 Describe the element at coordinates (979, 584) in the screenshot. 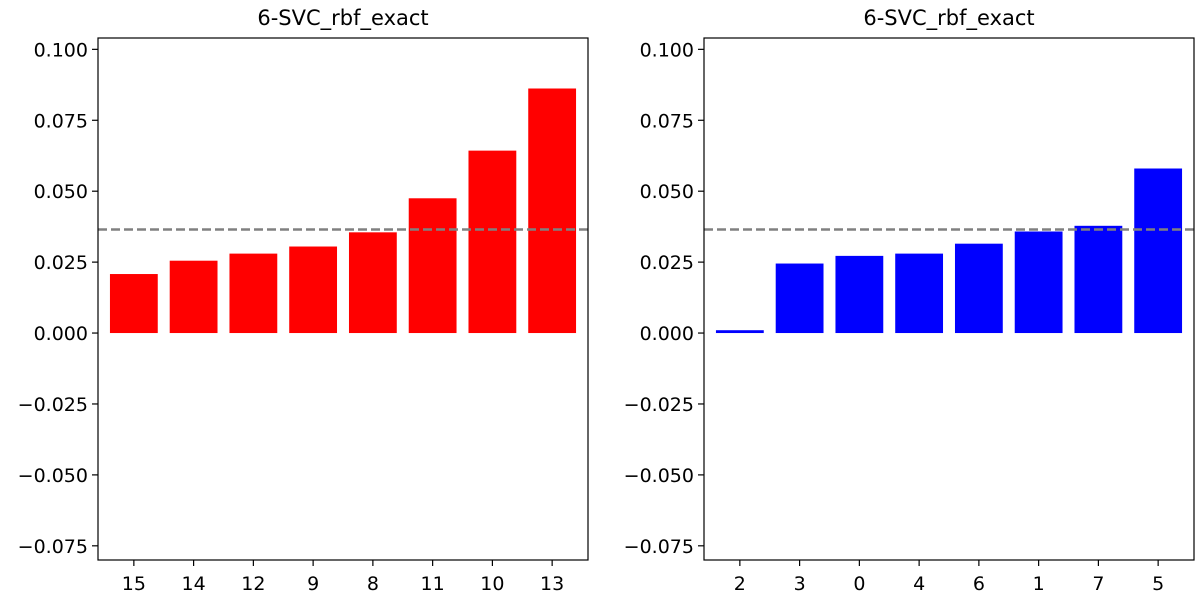

I see `x-tick-label: 6` at that location.